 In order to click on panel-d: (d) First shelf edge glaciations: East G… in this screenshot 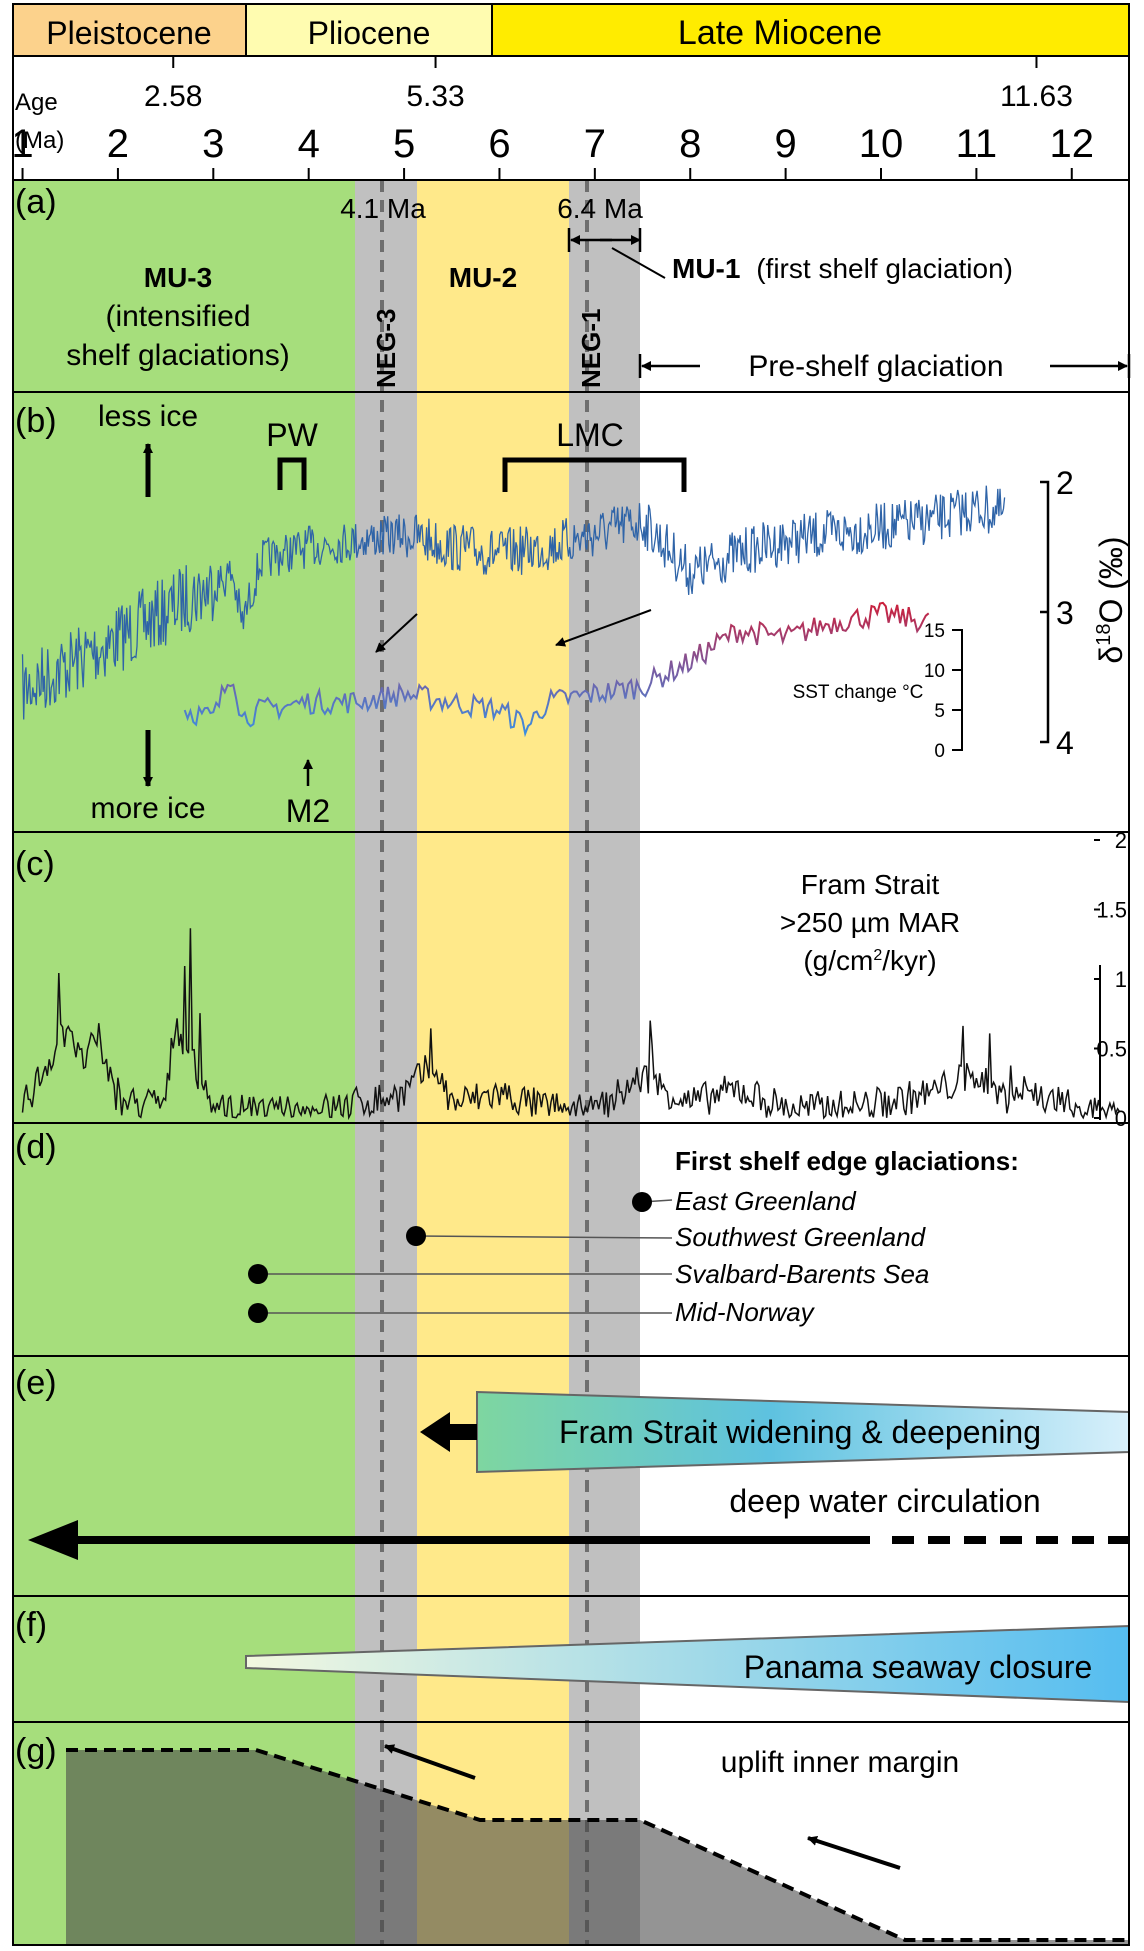, I will do `click(517, 1227)`.